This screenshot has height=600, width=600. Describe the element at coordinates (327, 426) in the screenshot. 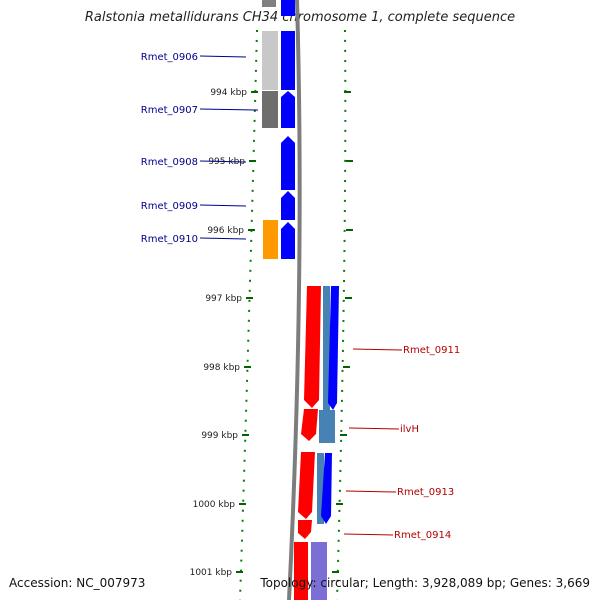

I see `gene-ilvh-steelblue` at that location.